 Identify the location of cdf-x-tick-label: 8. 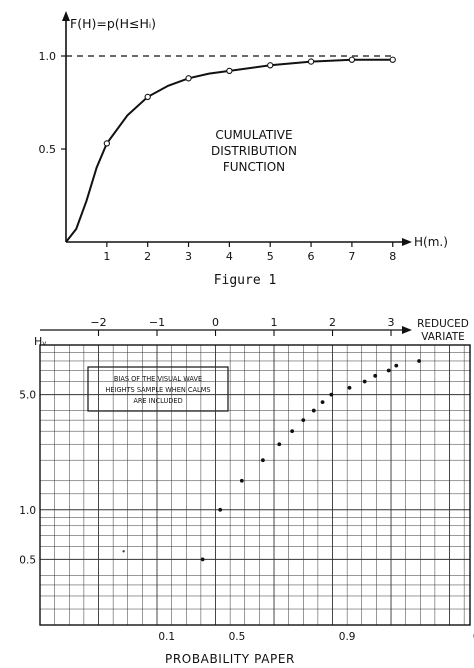
(392, 256).